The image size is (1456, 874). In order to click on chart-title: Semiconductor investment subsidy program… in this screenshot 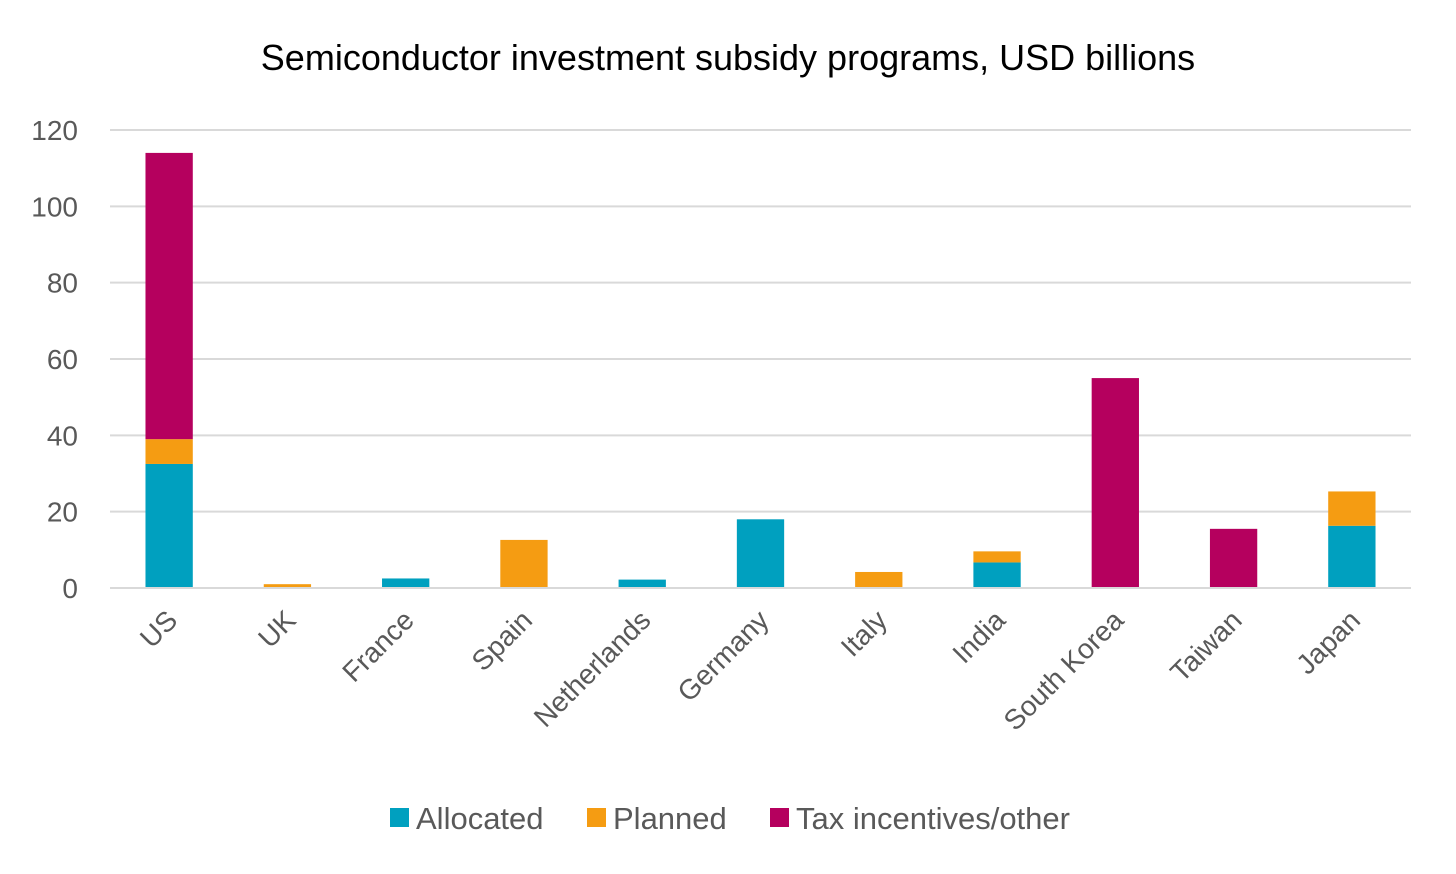, I will do `click(728, 57)`.